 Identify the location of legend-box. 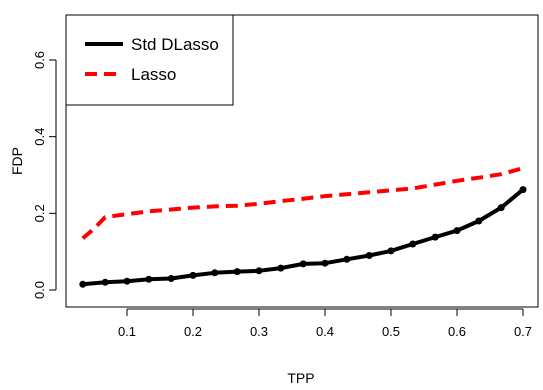
(149, 60).